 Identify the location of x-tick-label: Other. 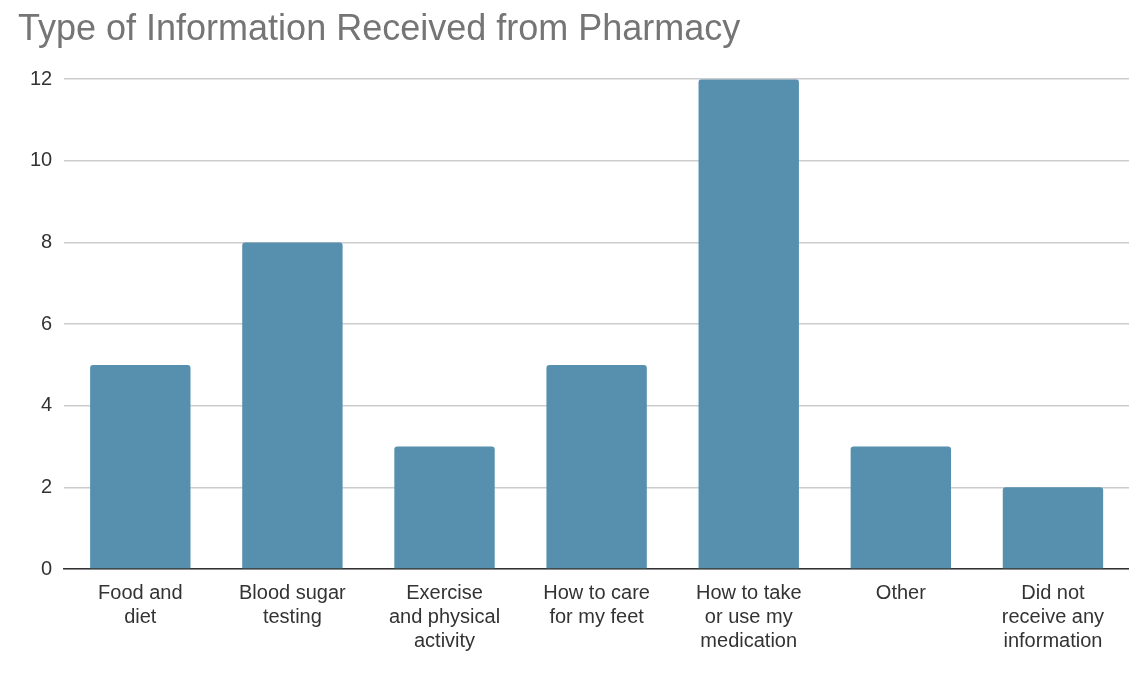
(901, 591).